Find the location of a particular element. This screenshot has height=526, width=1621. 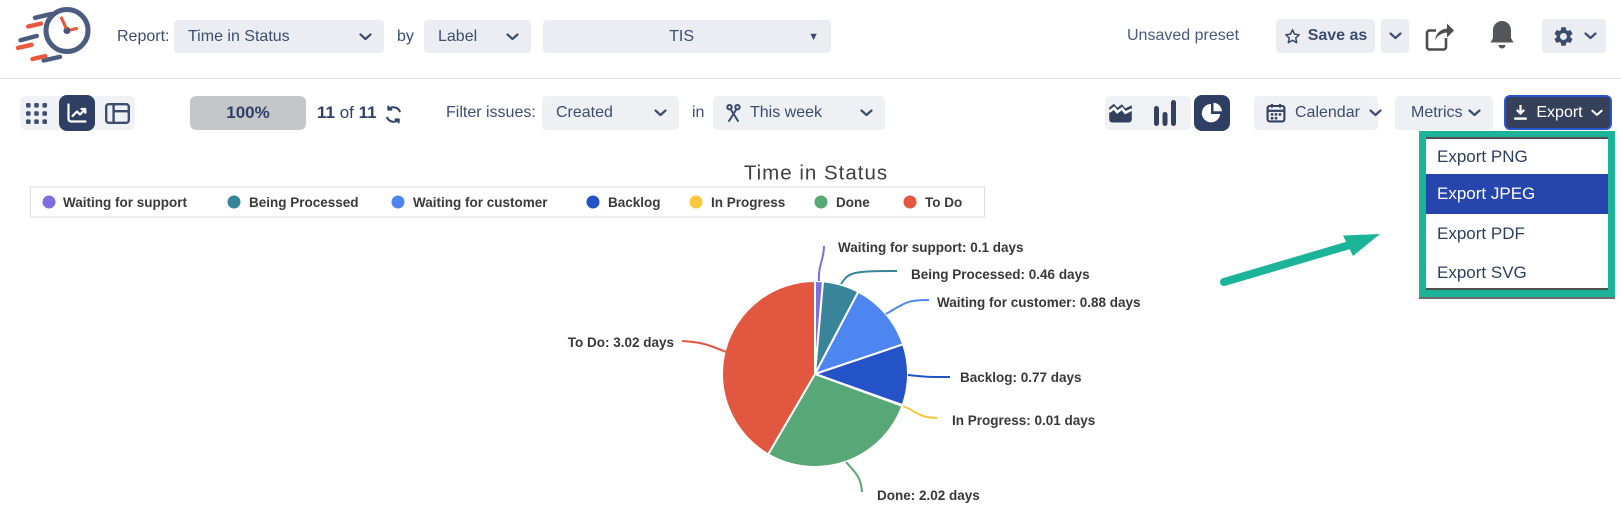

svg-text: Waiting for support: 0.1 days is located at coordinates (931, 247).